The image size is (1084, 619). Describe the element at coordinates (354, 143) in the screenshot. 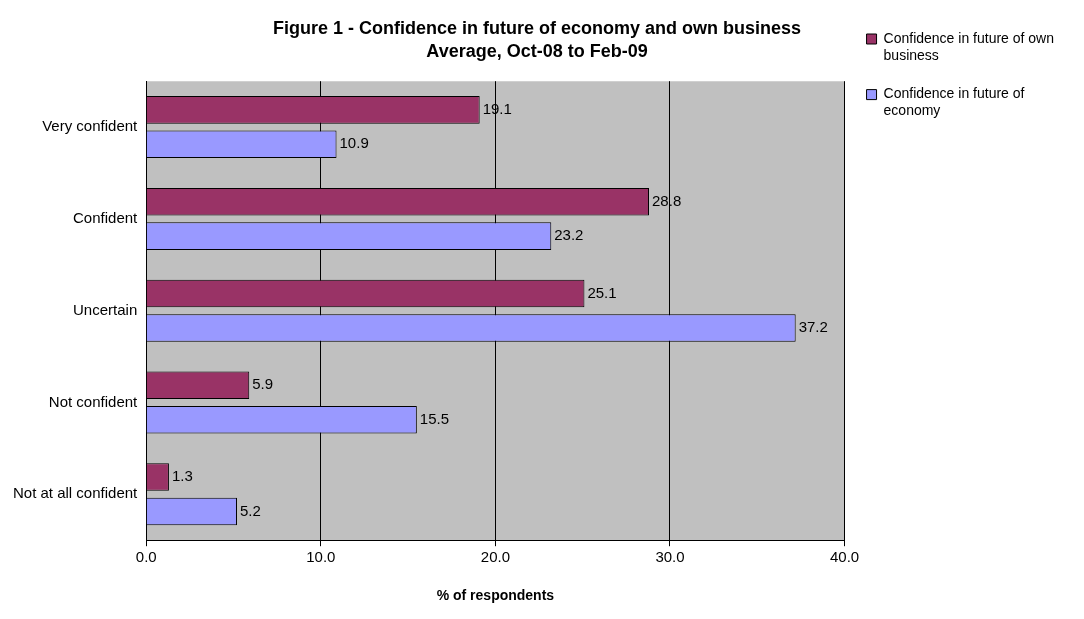

I see `data-label: 10.9` at that location.